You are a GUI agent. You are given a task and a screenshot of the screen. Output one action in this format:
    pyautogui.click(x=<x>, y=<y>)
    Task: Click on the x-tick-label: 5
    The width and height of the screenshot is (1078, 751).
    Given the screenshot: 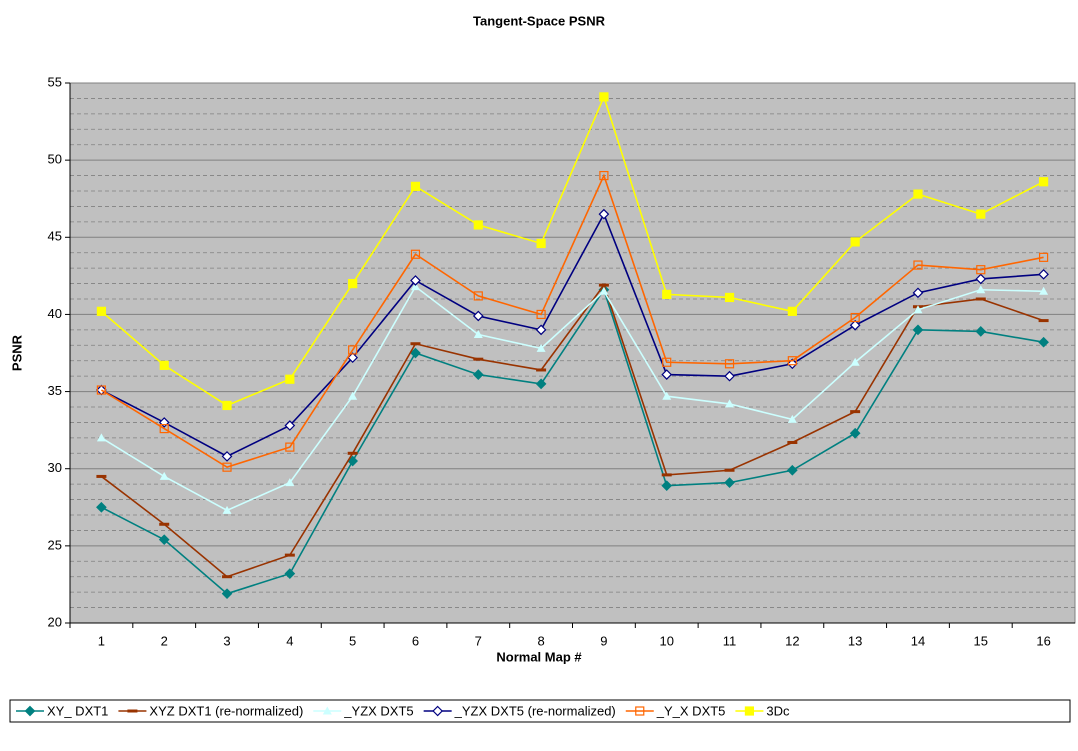 What is the action you would take?
    pyautogui.click(x=352, y=640)
    